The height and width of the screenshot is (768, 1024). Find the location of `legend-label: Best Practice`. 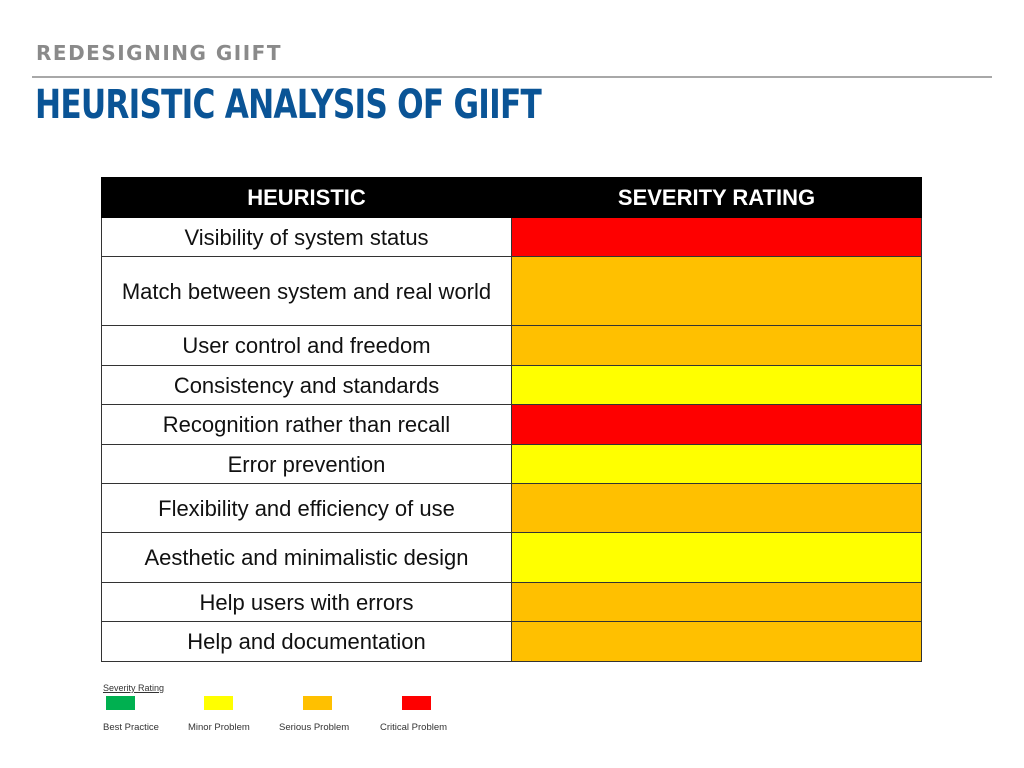

legend-label: Best Practice is located at coordinates (131, 727).